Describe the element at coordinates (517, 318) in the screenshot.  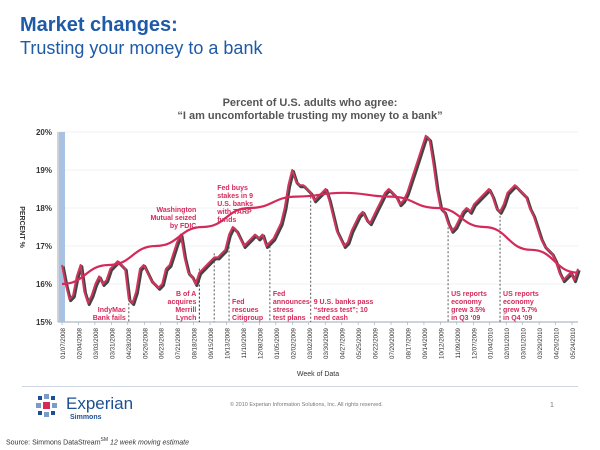
I see `annotation-line: in Q4 ‘09` at that location.